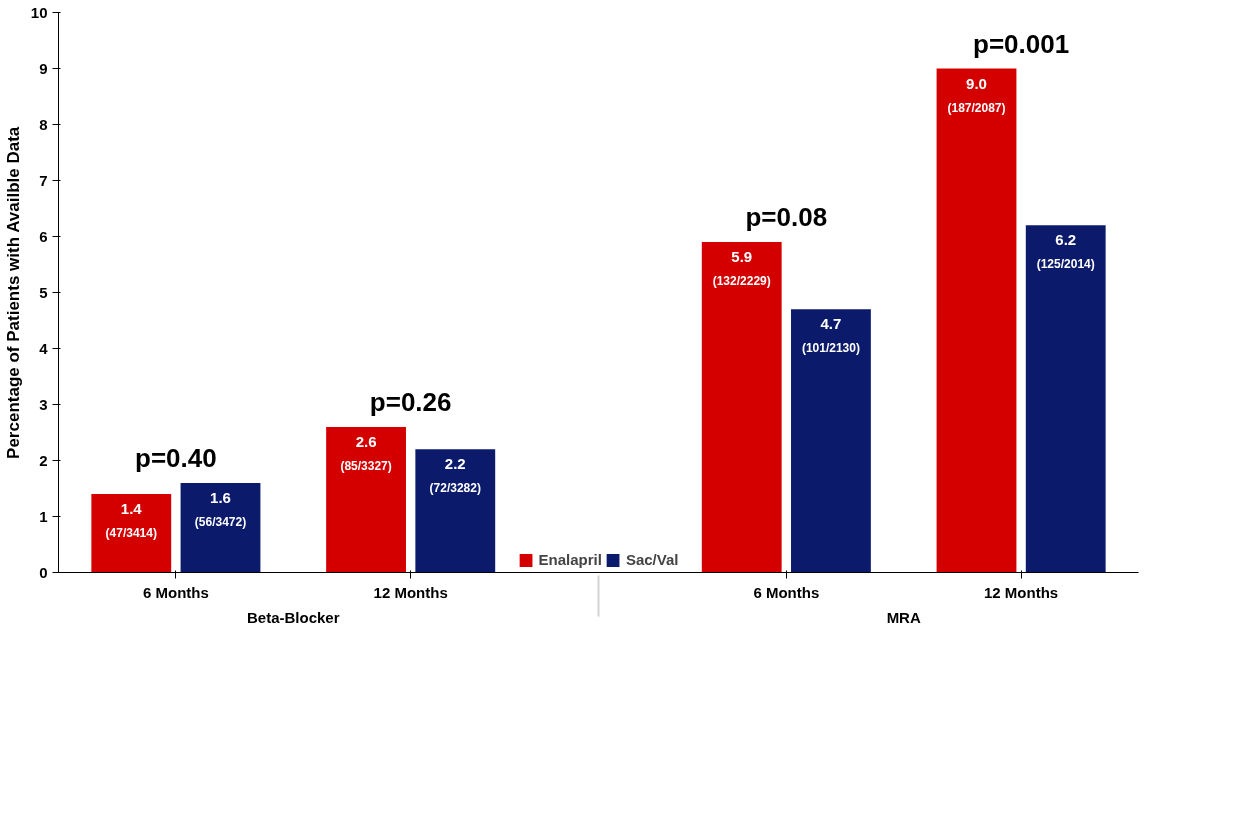  What do you see at coordinates (43, 180) in the screenshot?
I see `y-tick-label: 7` at bounding box center [43, 180].